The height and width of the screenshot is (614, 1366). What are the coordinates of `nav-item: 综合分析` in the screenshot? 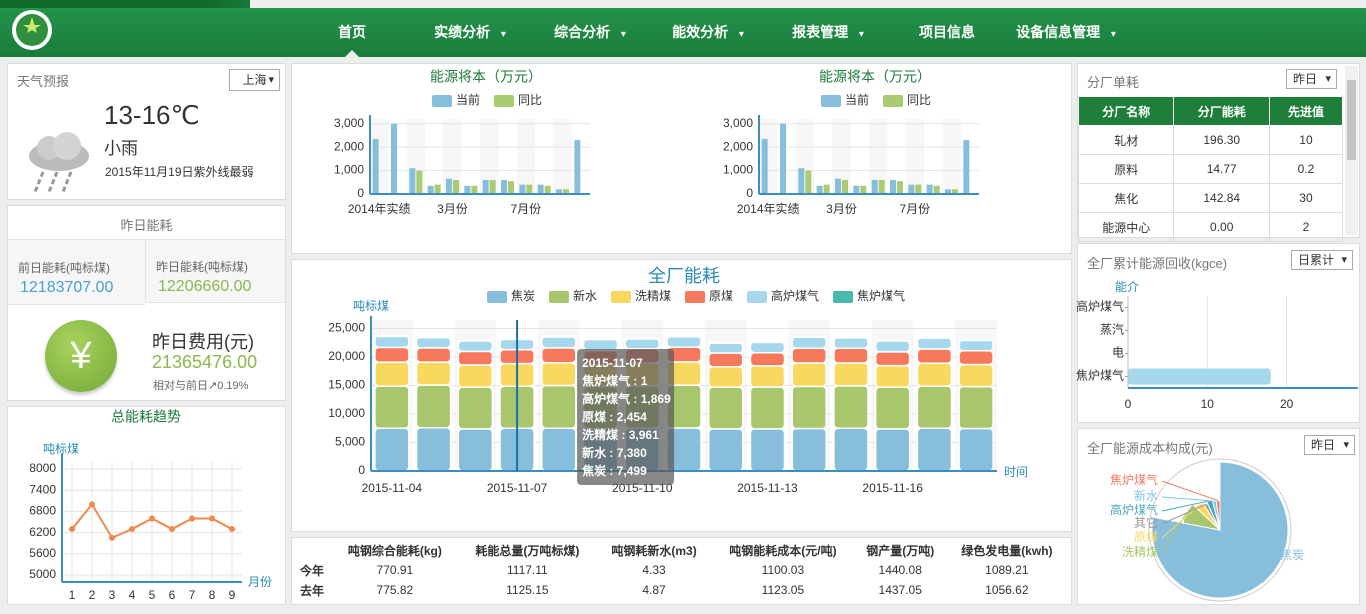 It's located at (590, 32).